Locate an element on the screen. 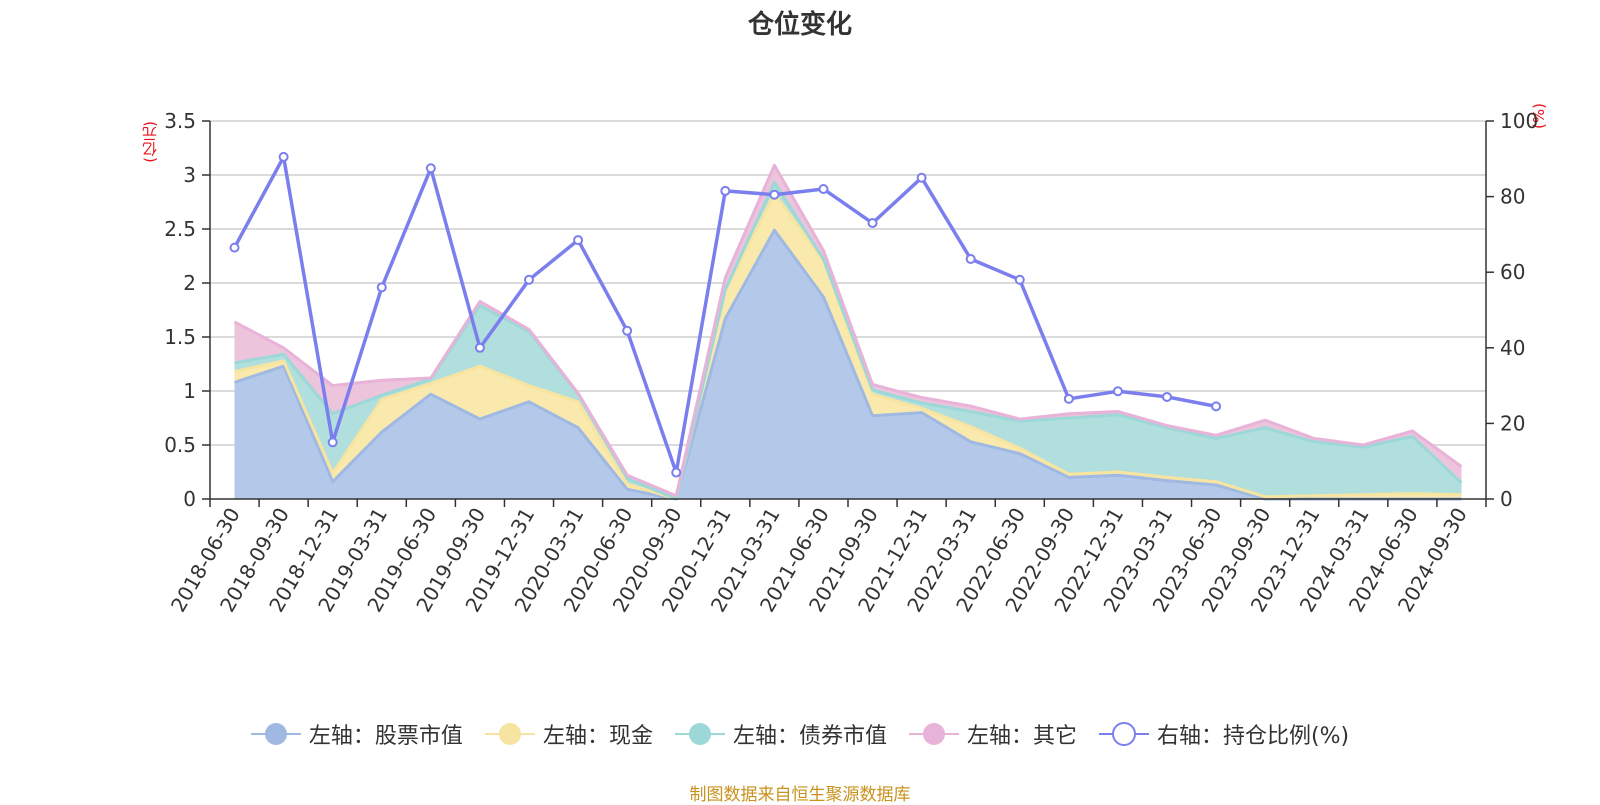 This screenshot has height=805, width=1600. chart-title: 仓位变化 is located at coordinates (799, 25).